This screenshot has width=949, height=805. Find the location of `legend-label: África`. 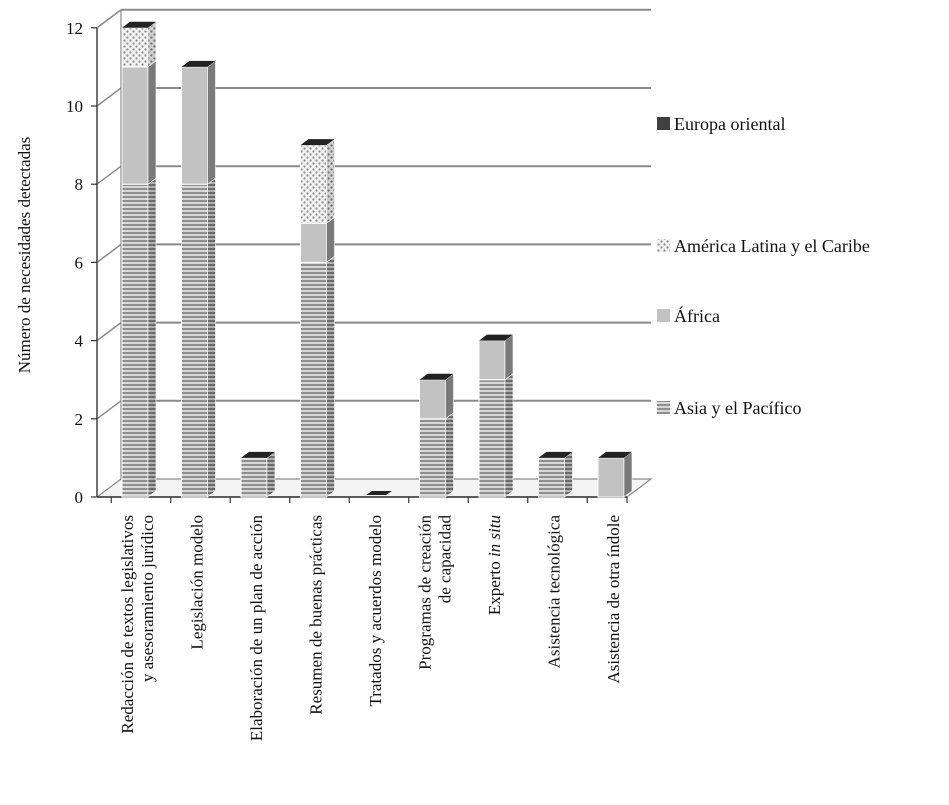

legend-label: África is located at coordinates (697, 315).